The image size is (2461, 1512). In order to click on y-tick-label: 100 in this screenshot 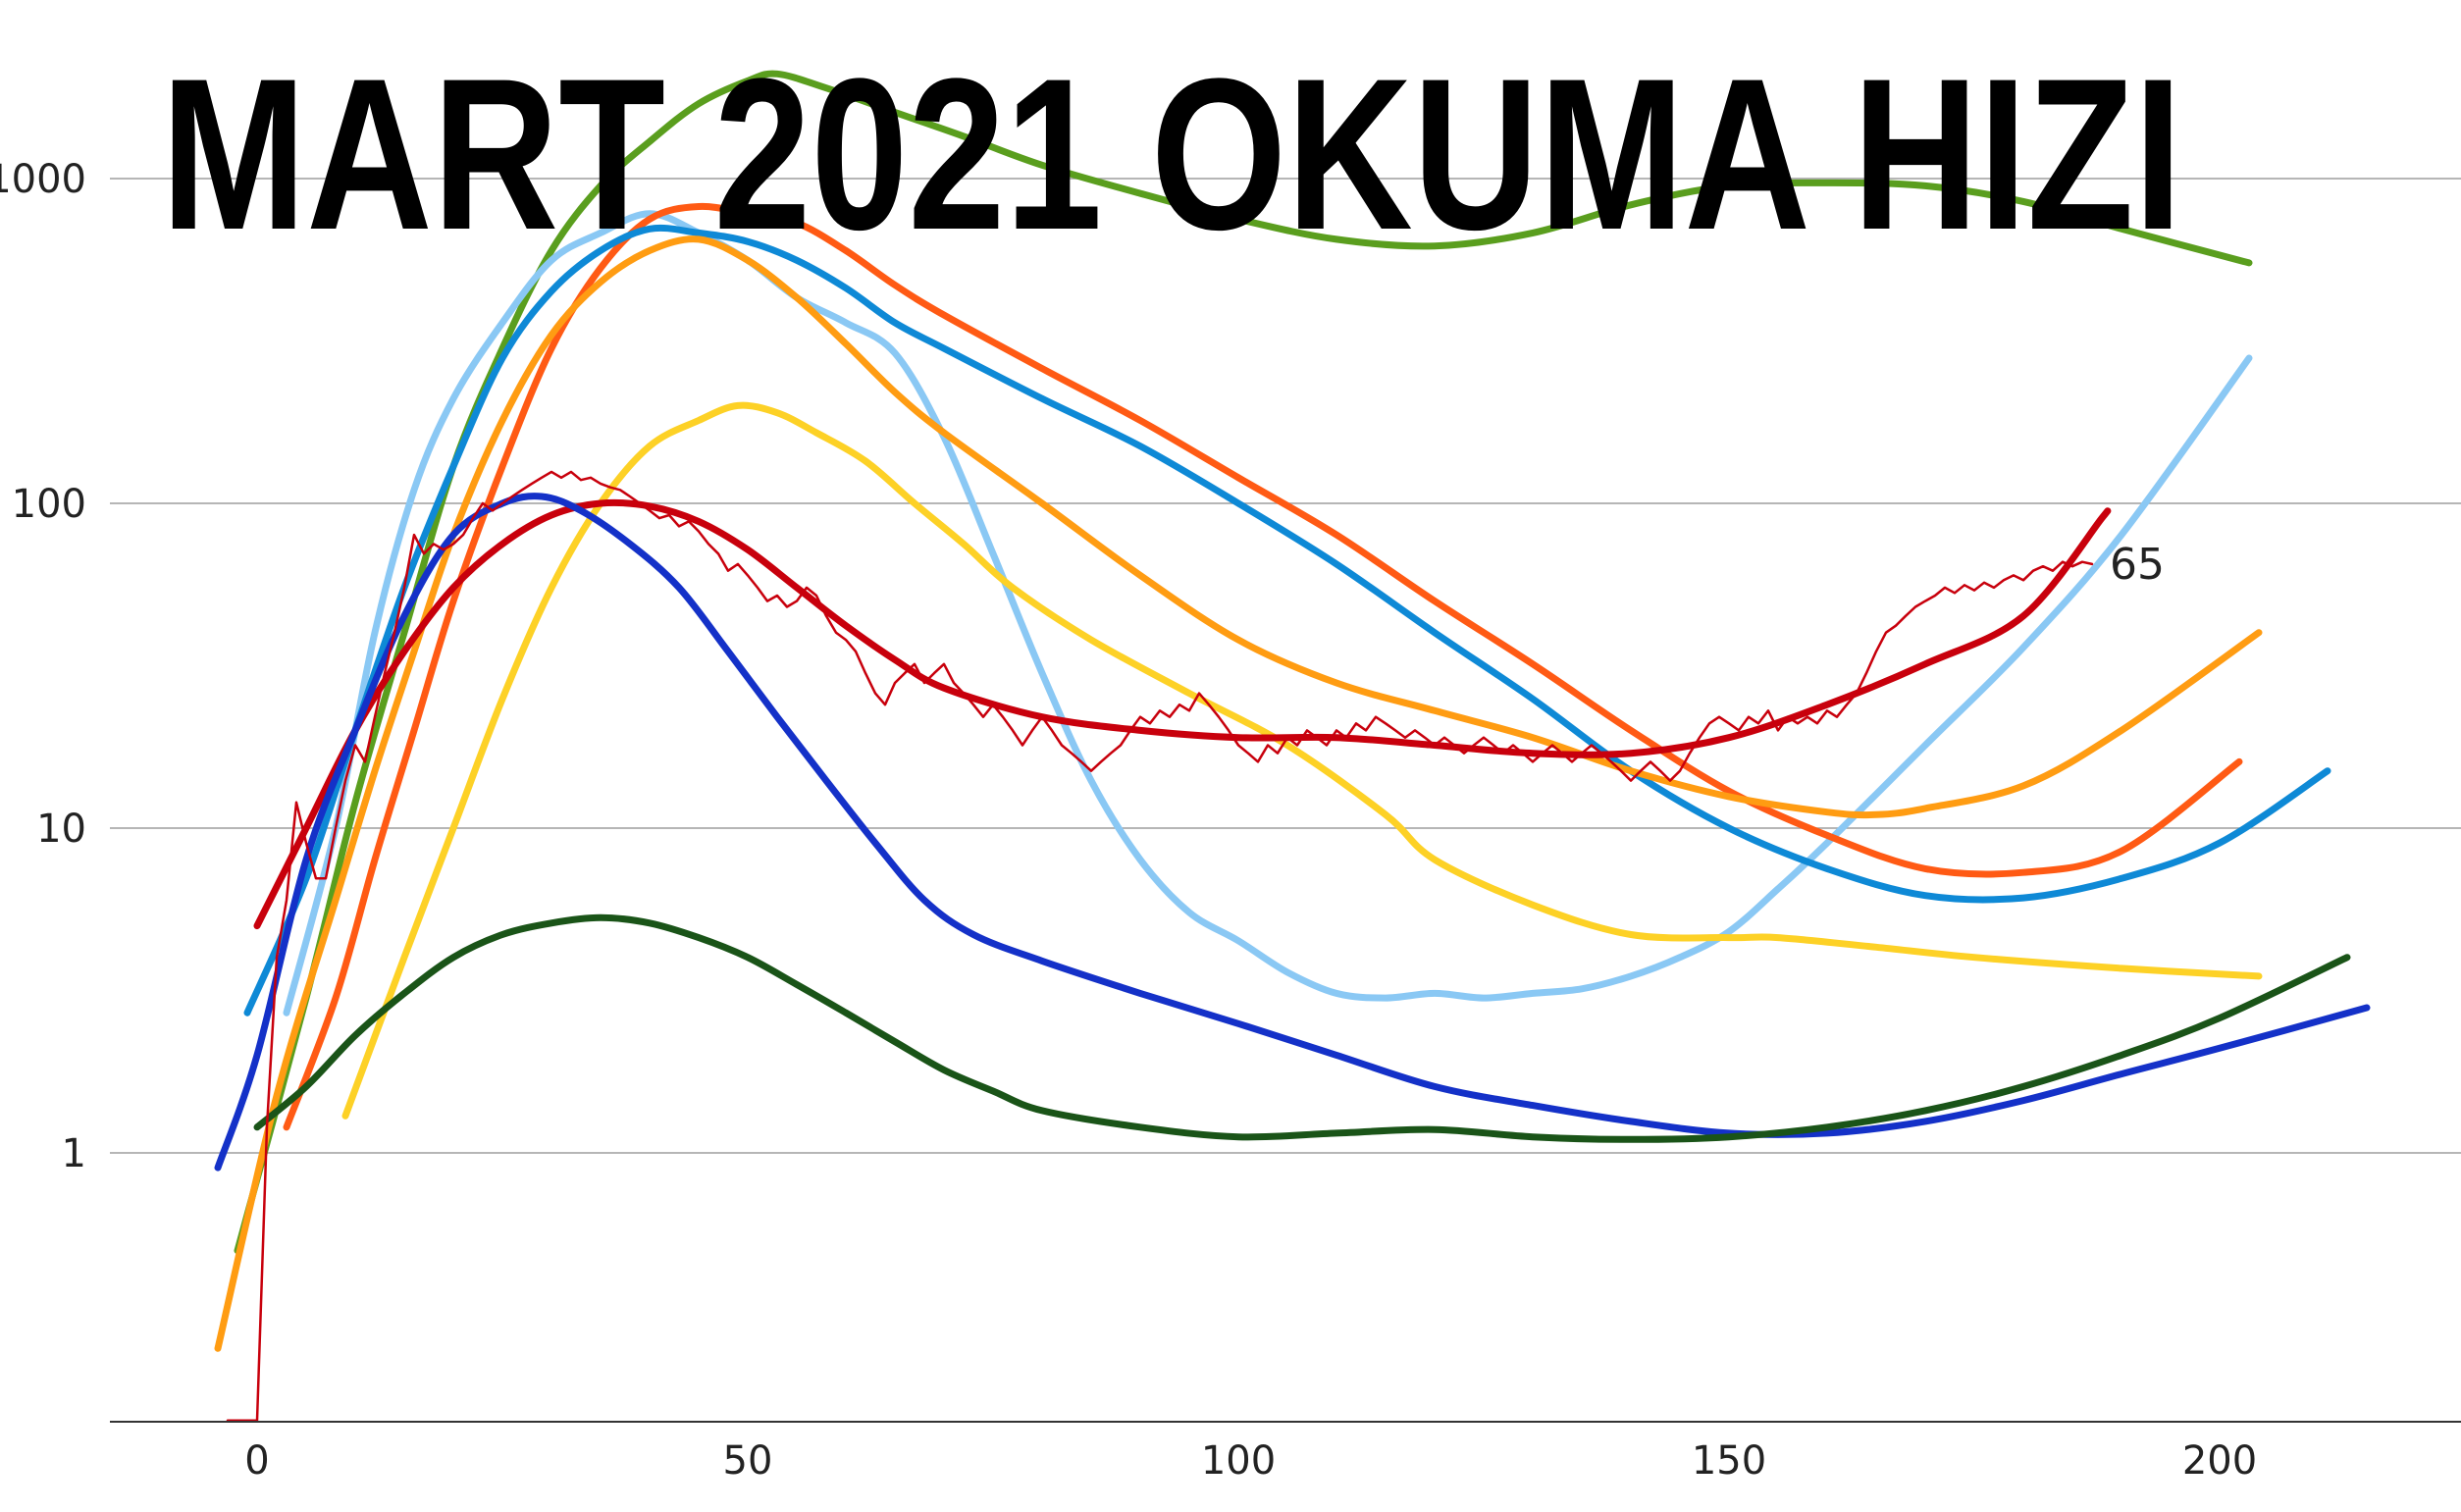, I will do `click(49, 505)`.